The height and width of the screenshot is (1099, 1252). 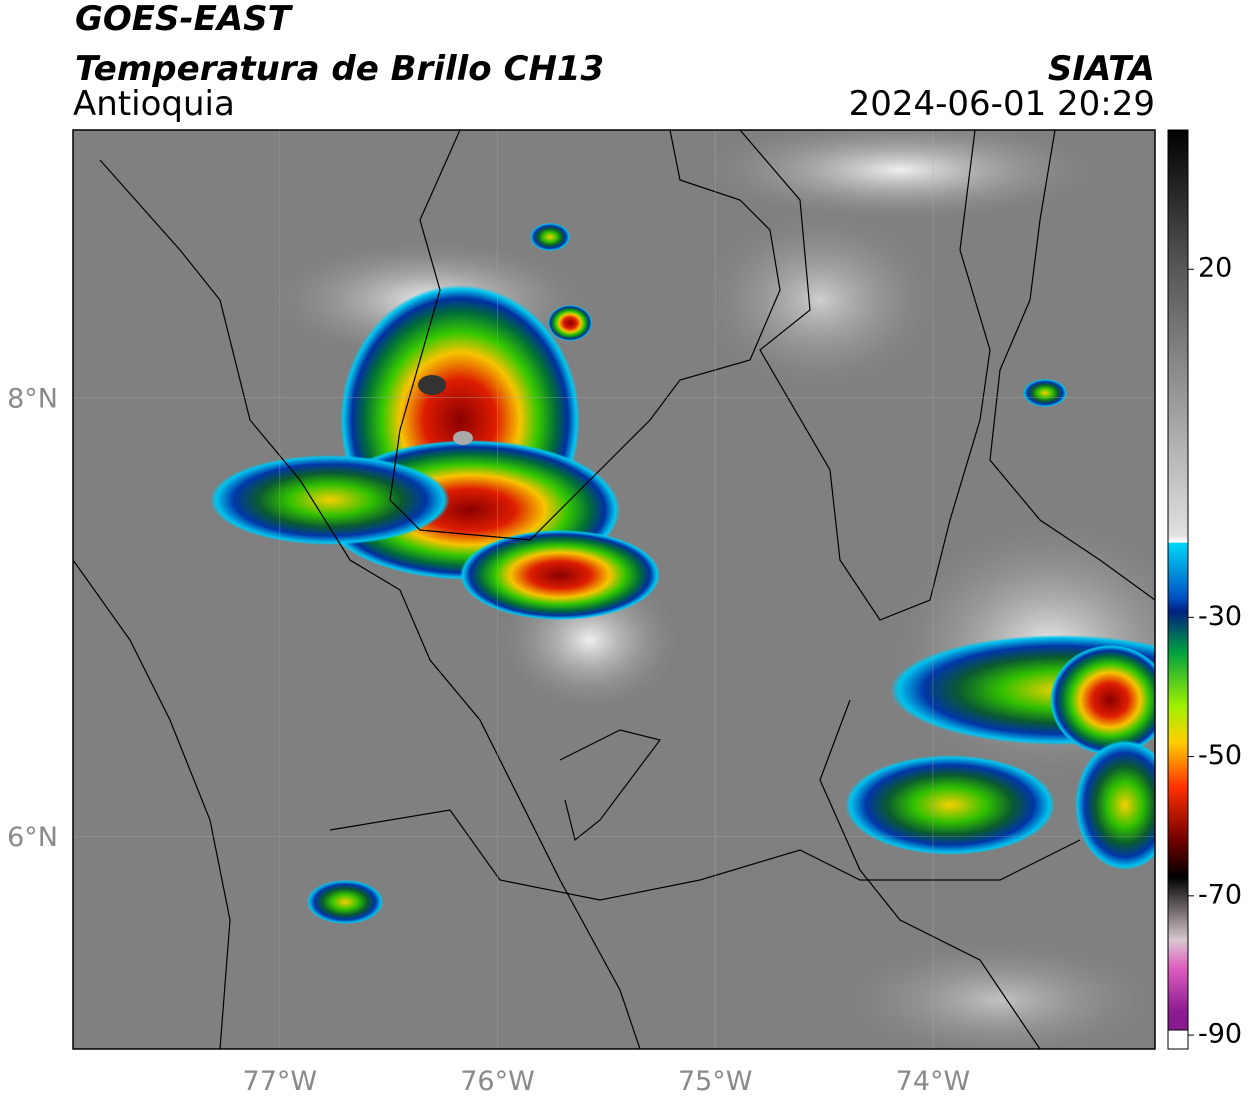 I want to click on colorbar-tick-label: -50, so click(x=1220, y=755).